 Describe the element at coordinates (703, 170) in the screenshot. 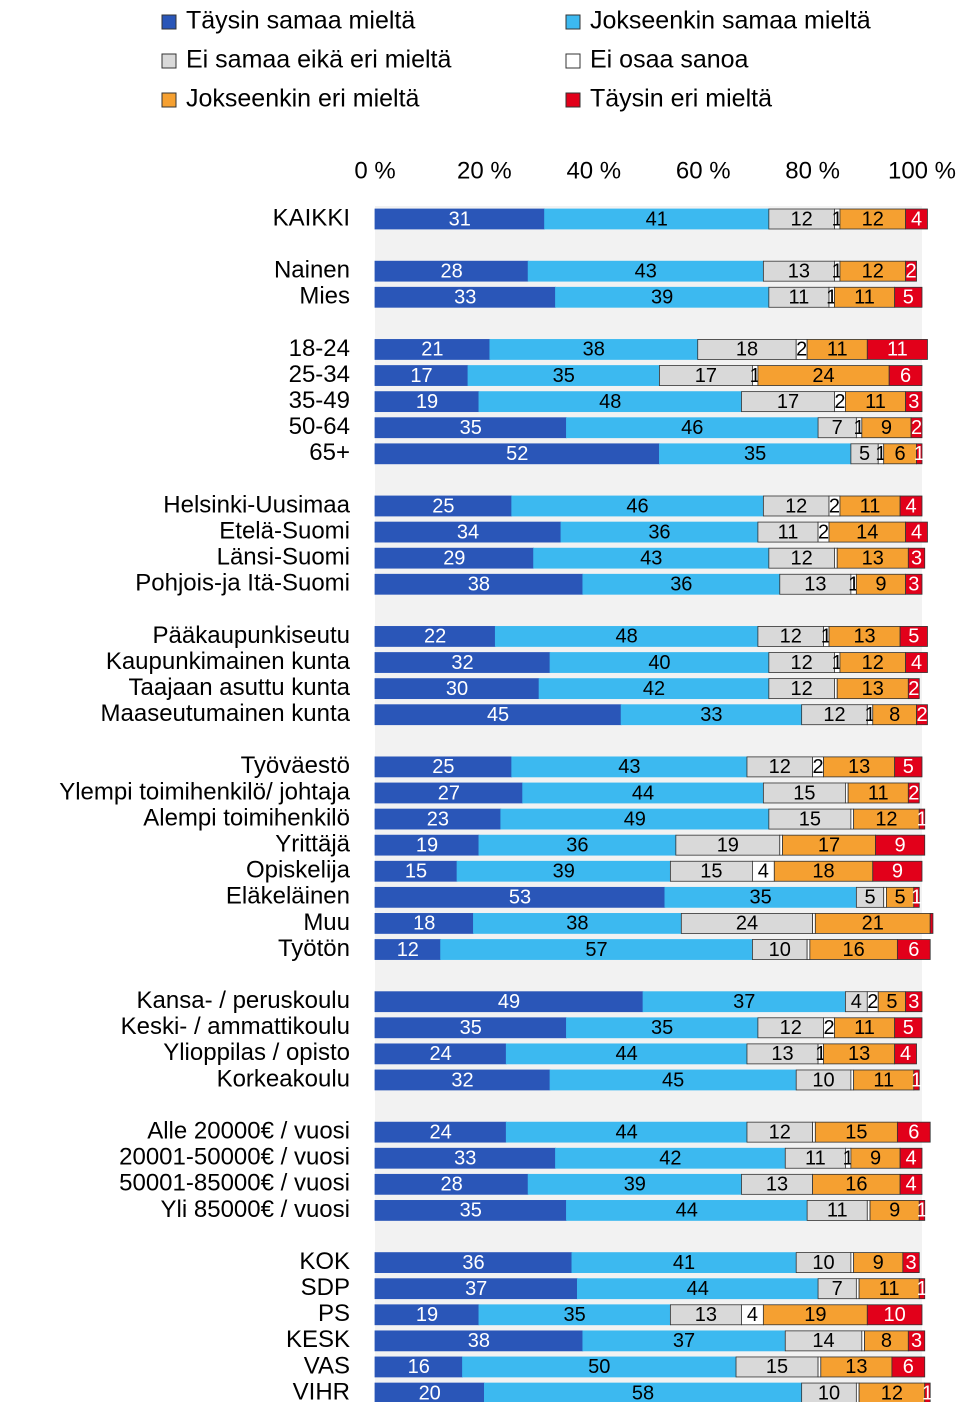

I see `x-tick-label: 60 %` at that location.